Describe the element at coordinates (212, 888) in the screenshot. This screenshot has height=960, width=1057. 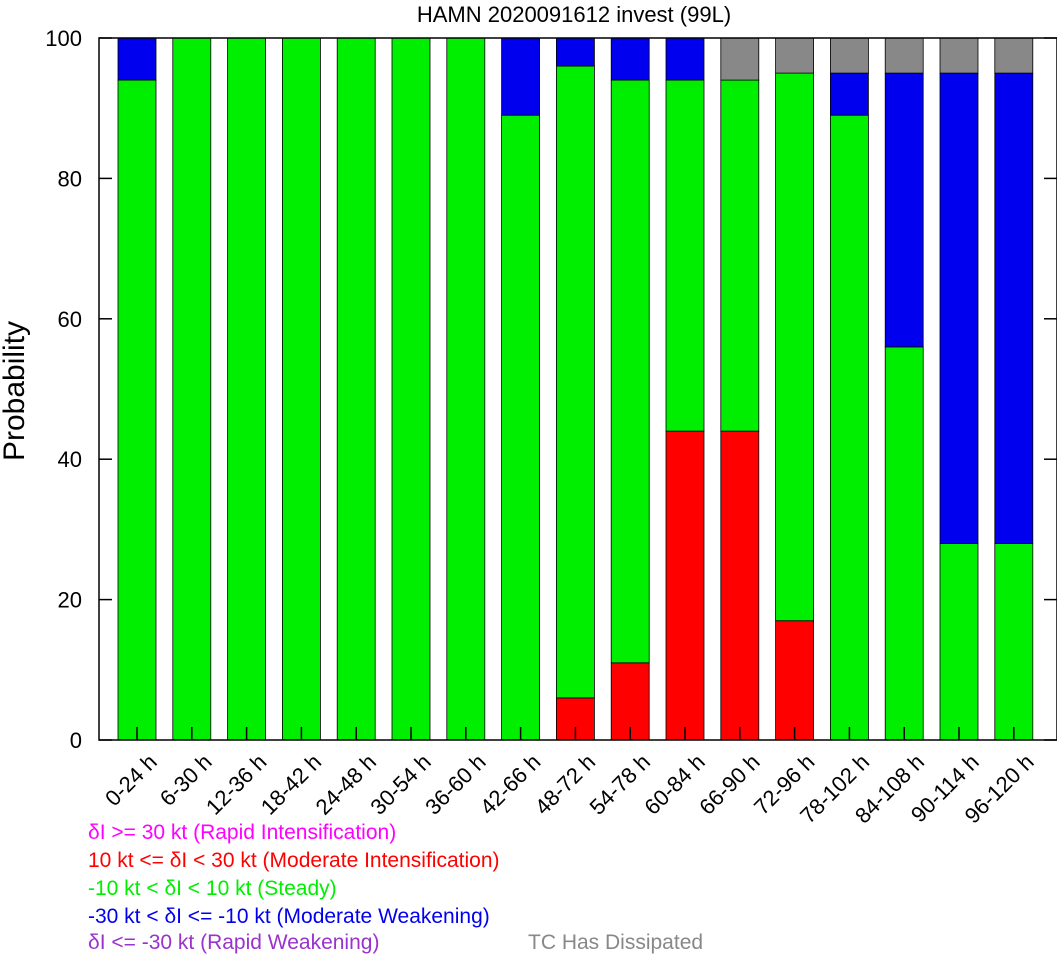
I see `legend-steady: -10 kt < δI < 10 kt (Steady)` at that location.